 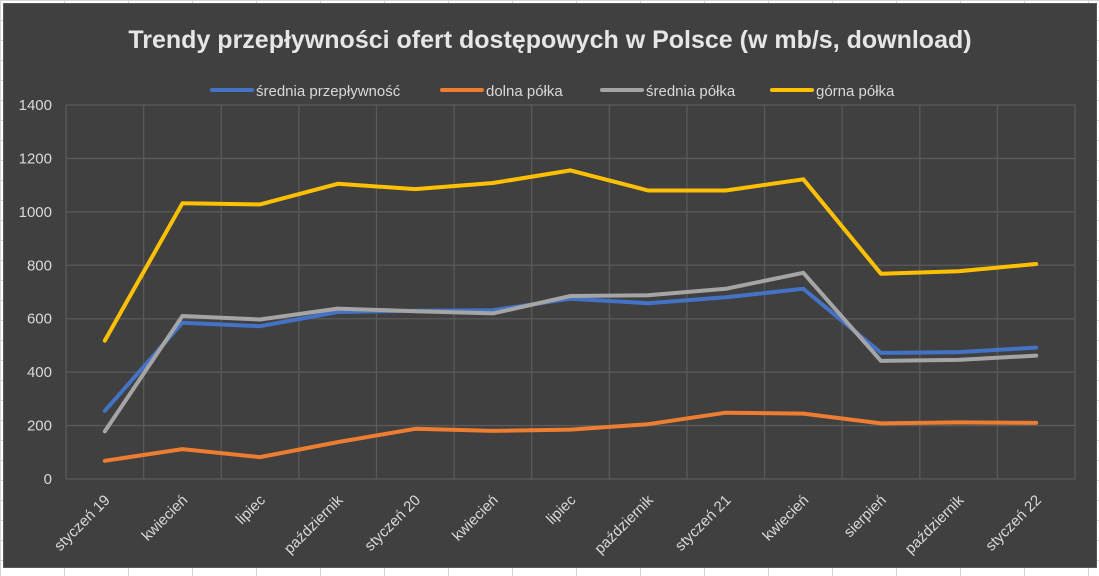 I want to click on x-tick-label: sierpień, so click(x=865, y=516).